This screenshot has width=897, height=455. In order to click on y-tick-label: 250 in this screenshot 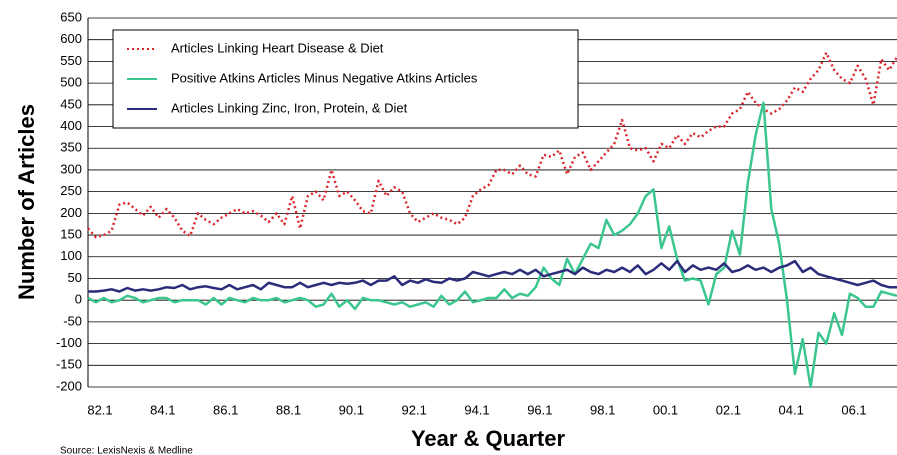, I will do `click(71, 190)`.